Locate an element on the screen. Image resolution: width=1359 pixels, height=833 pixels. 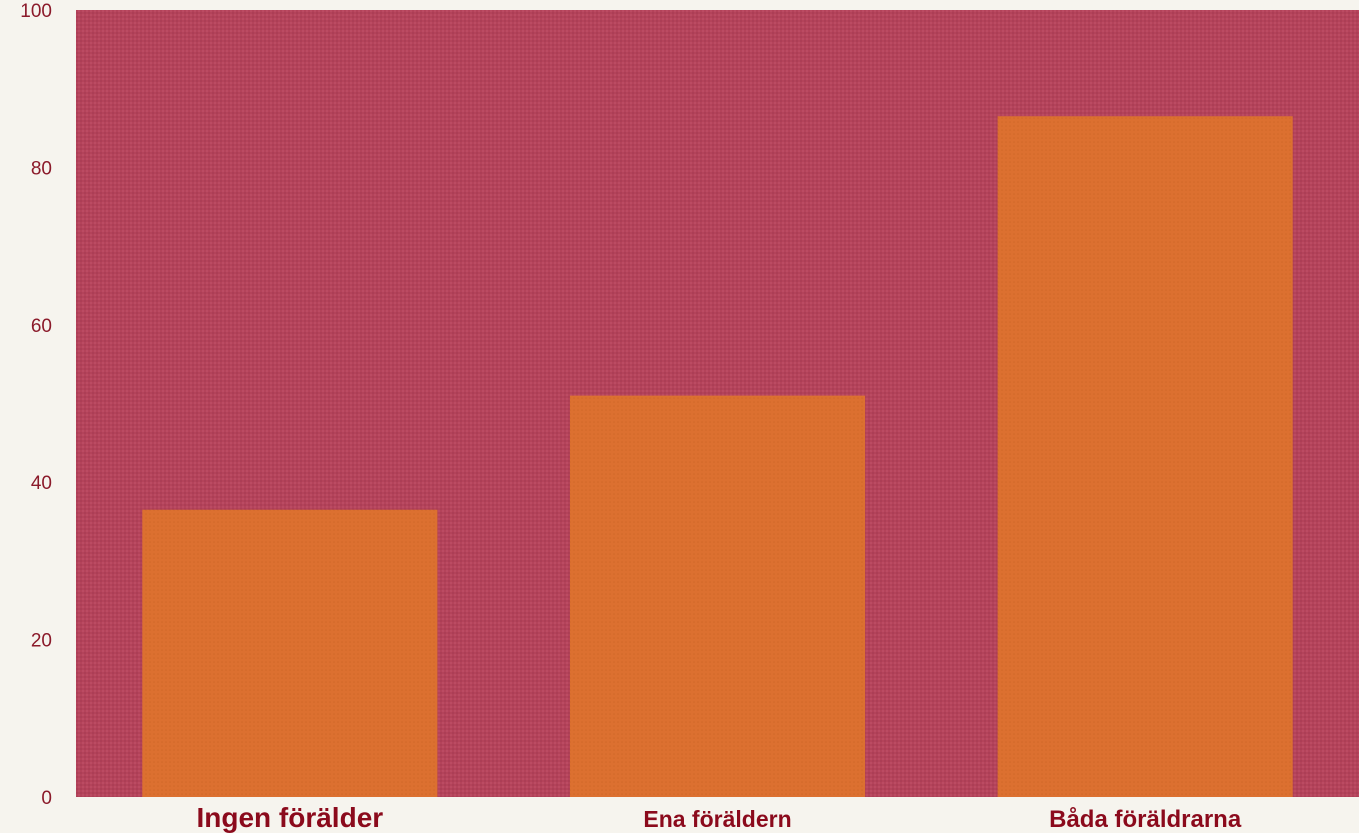
y-axis-ticks: 0 20 40 60 80 100 is located at coordinates (36, 405).